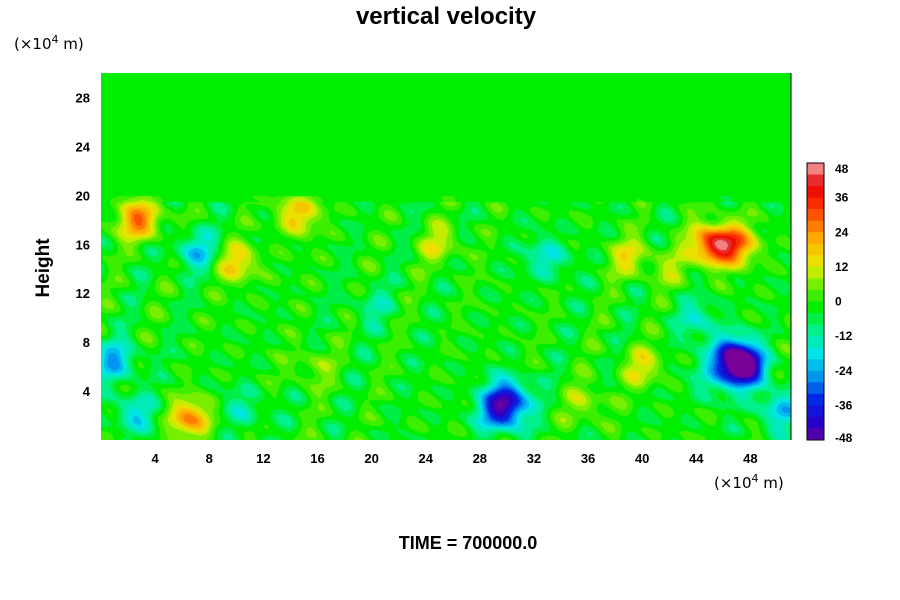  What do you see at coordinates (455, 458) in the screenshot?
I see `x-axis-ticks: 4 8 12 16 20 24 28 32 36 40 44 48` at bounding box center [455, 458].